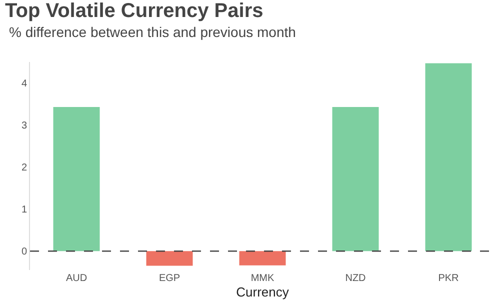 This screenshot has width=500, height=308. Describe the element at coordinates (262, 278) in the screenshot. I see `x-tick-label: MMK` at that location.